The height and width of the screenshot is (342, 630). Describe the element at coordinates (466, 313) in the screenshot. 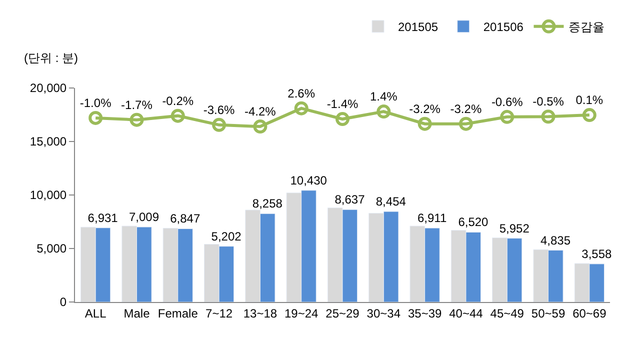

I see `x-tick-label: 40~44` at that location.